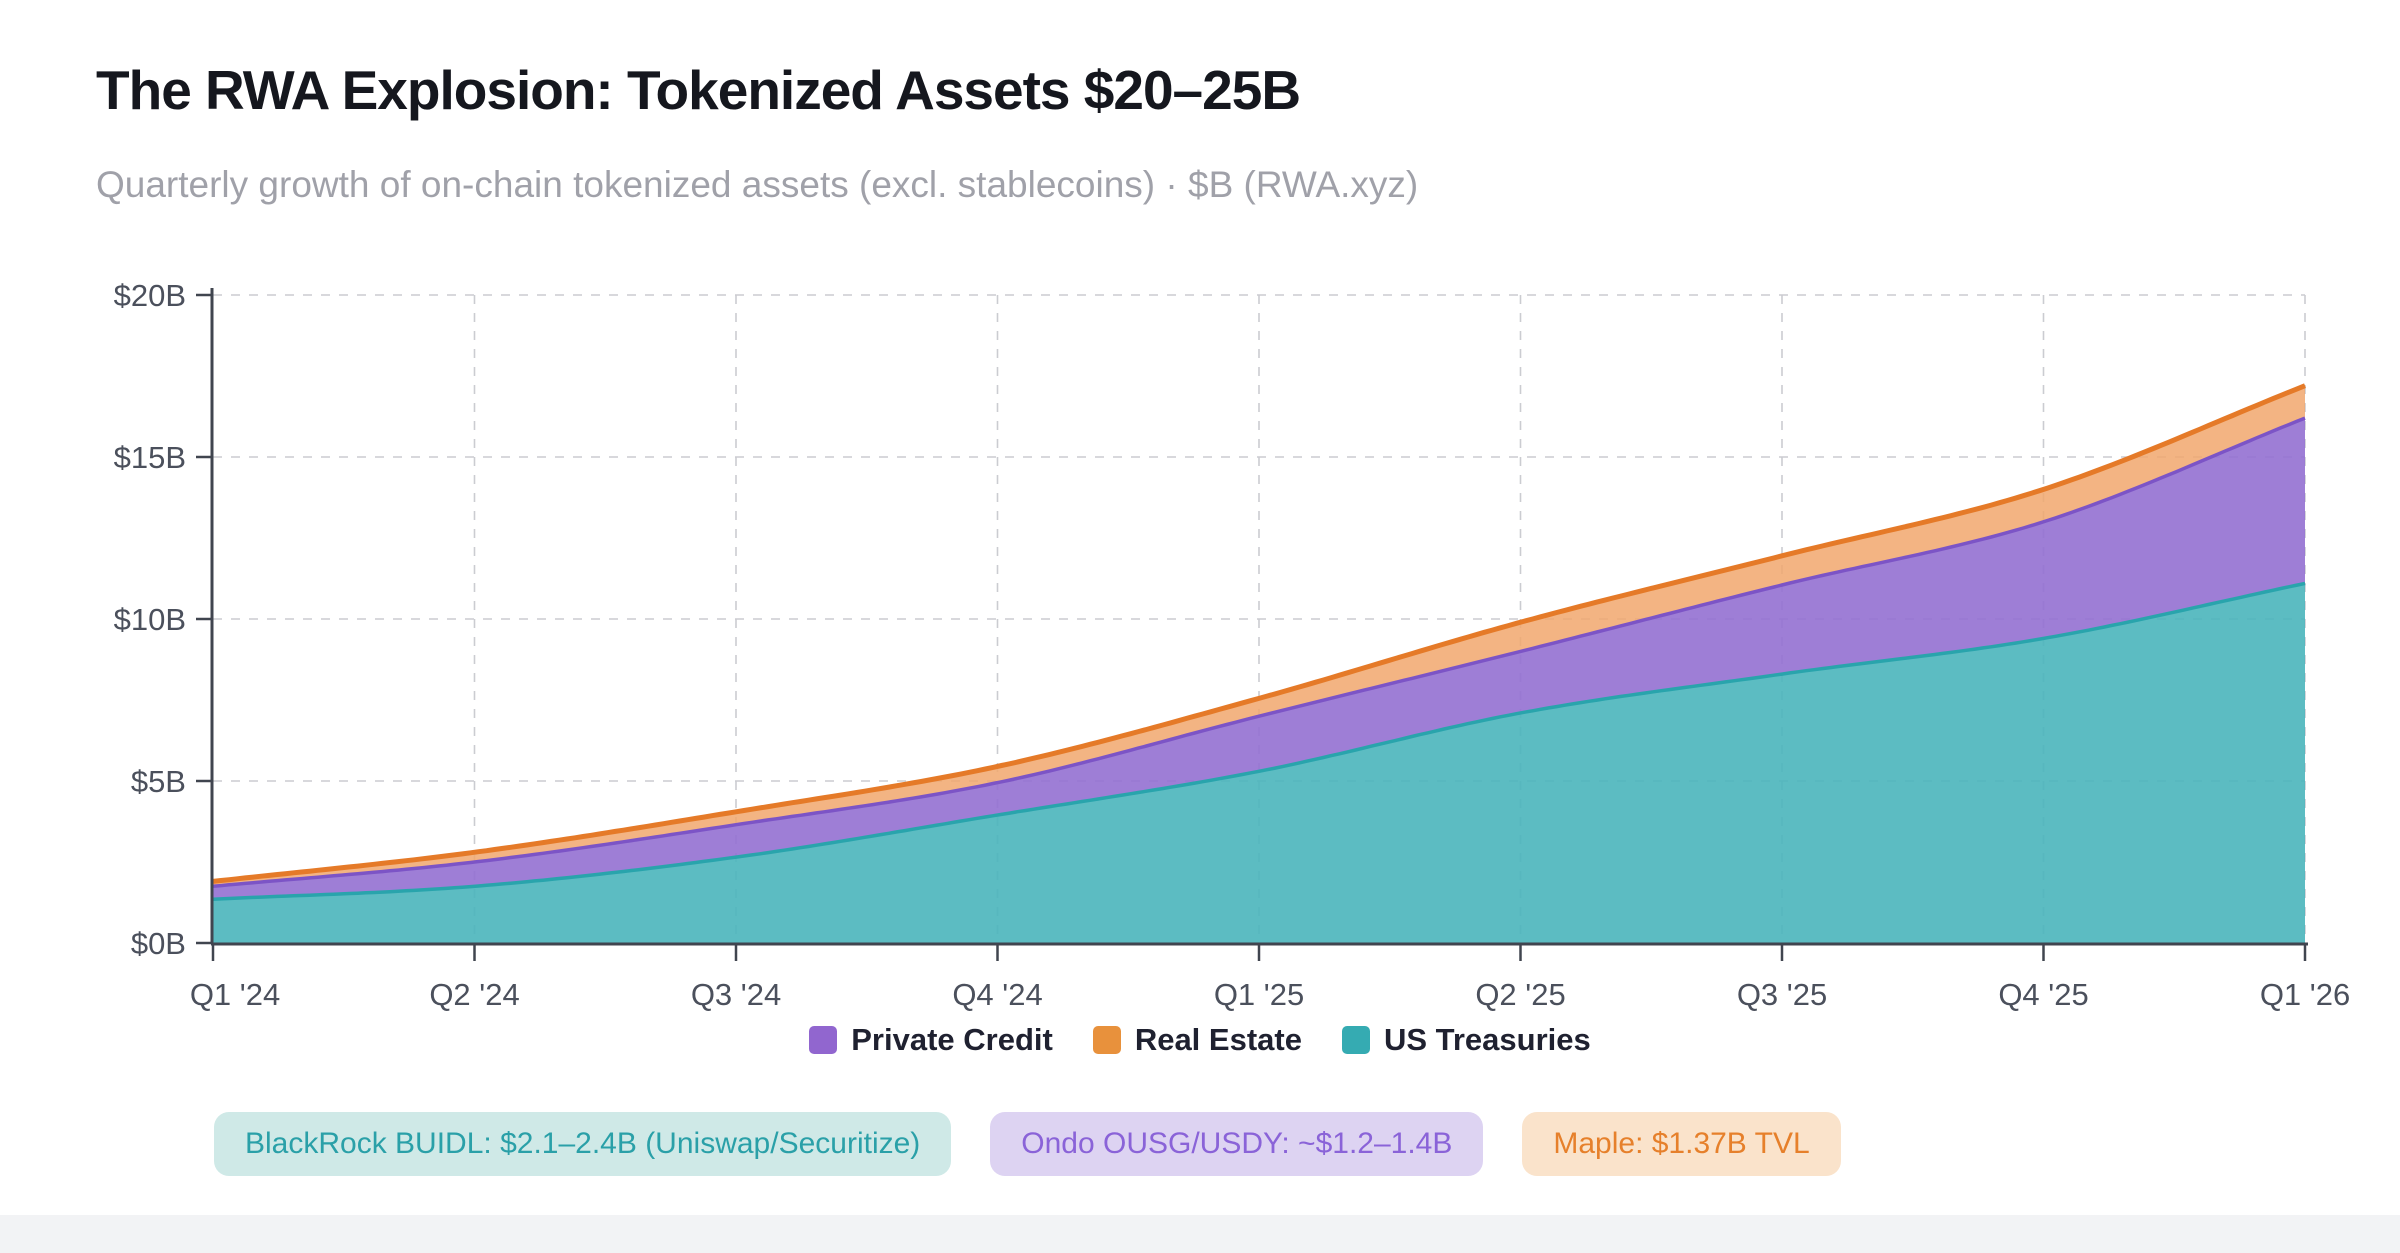 The width and height of the screenshot is (2400, 1253). What do you see at coordinates (997, 994) in the screenshot?
I see `x-tick-label: Q4 '24` at bounding box center [997, 994].